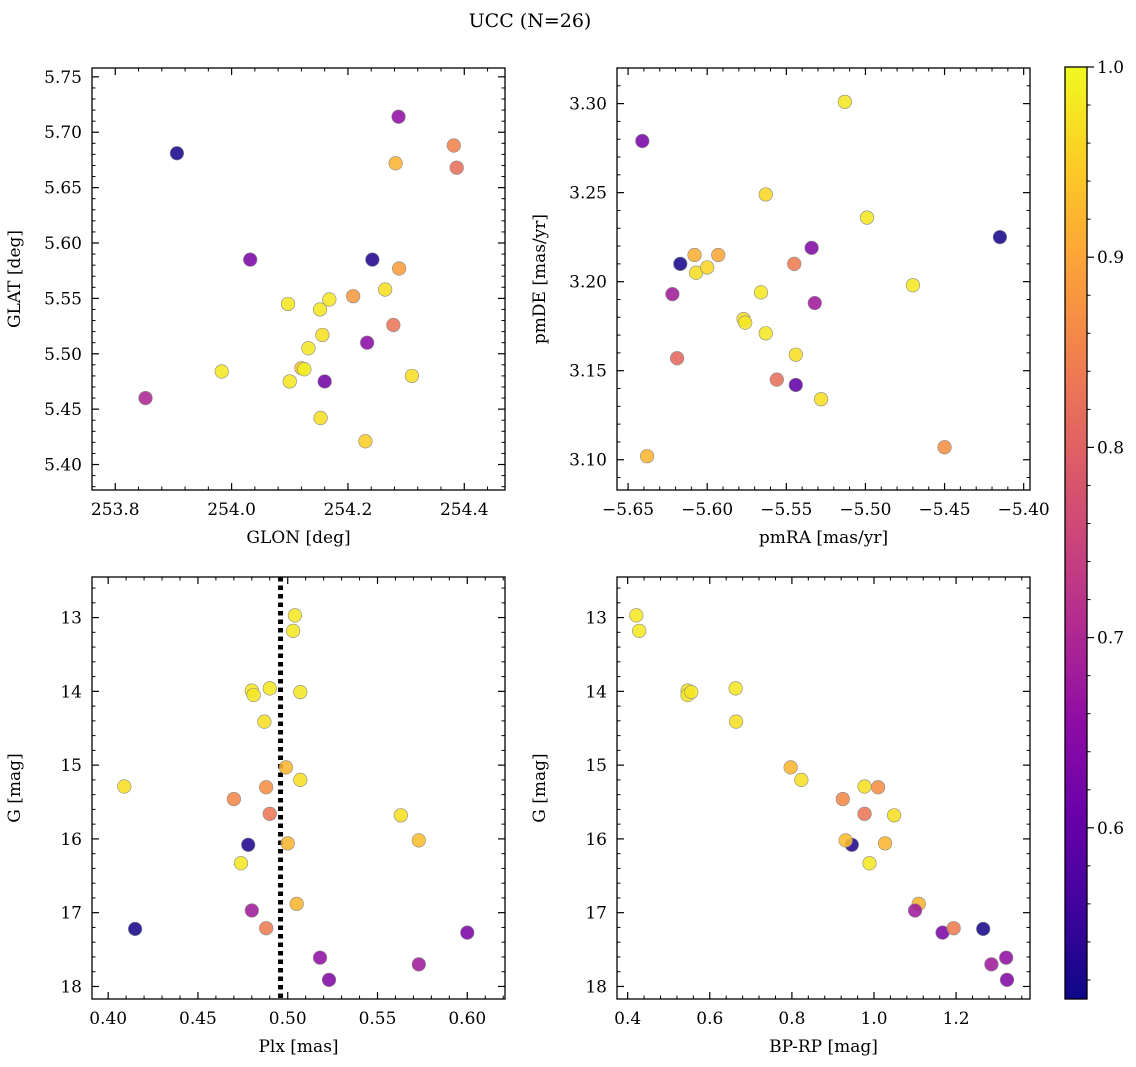 The image size is (1136, 1067). What do you see at coordinates (71, 987) in the screenshot?
I see `y-tick-label: 18` at bounding box center [71, 987].